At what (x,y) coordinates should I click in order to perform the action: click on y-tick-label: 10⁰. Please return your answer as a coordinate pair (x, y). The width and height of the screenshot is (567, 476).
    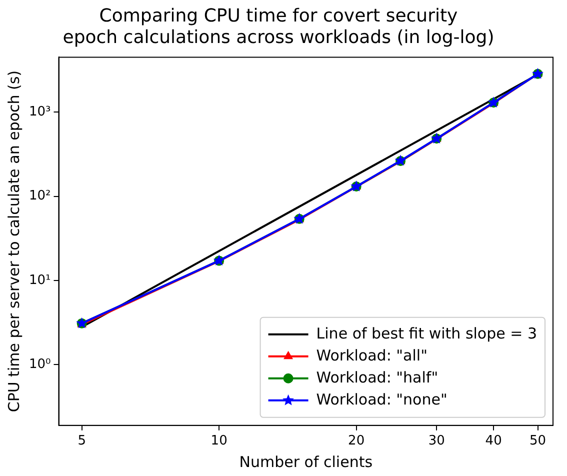
    Looking at the image, I should click on (39, 364).